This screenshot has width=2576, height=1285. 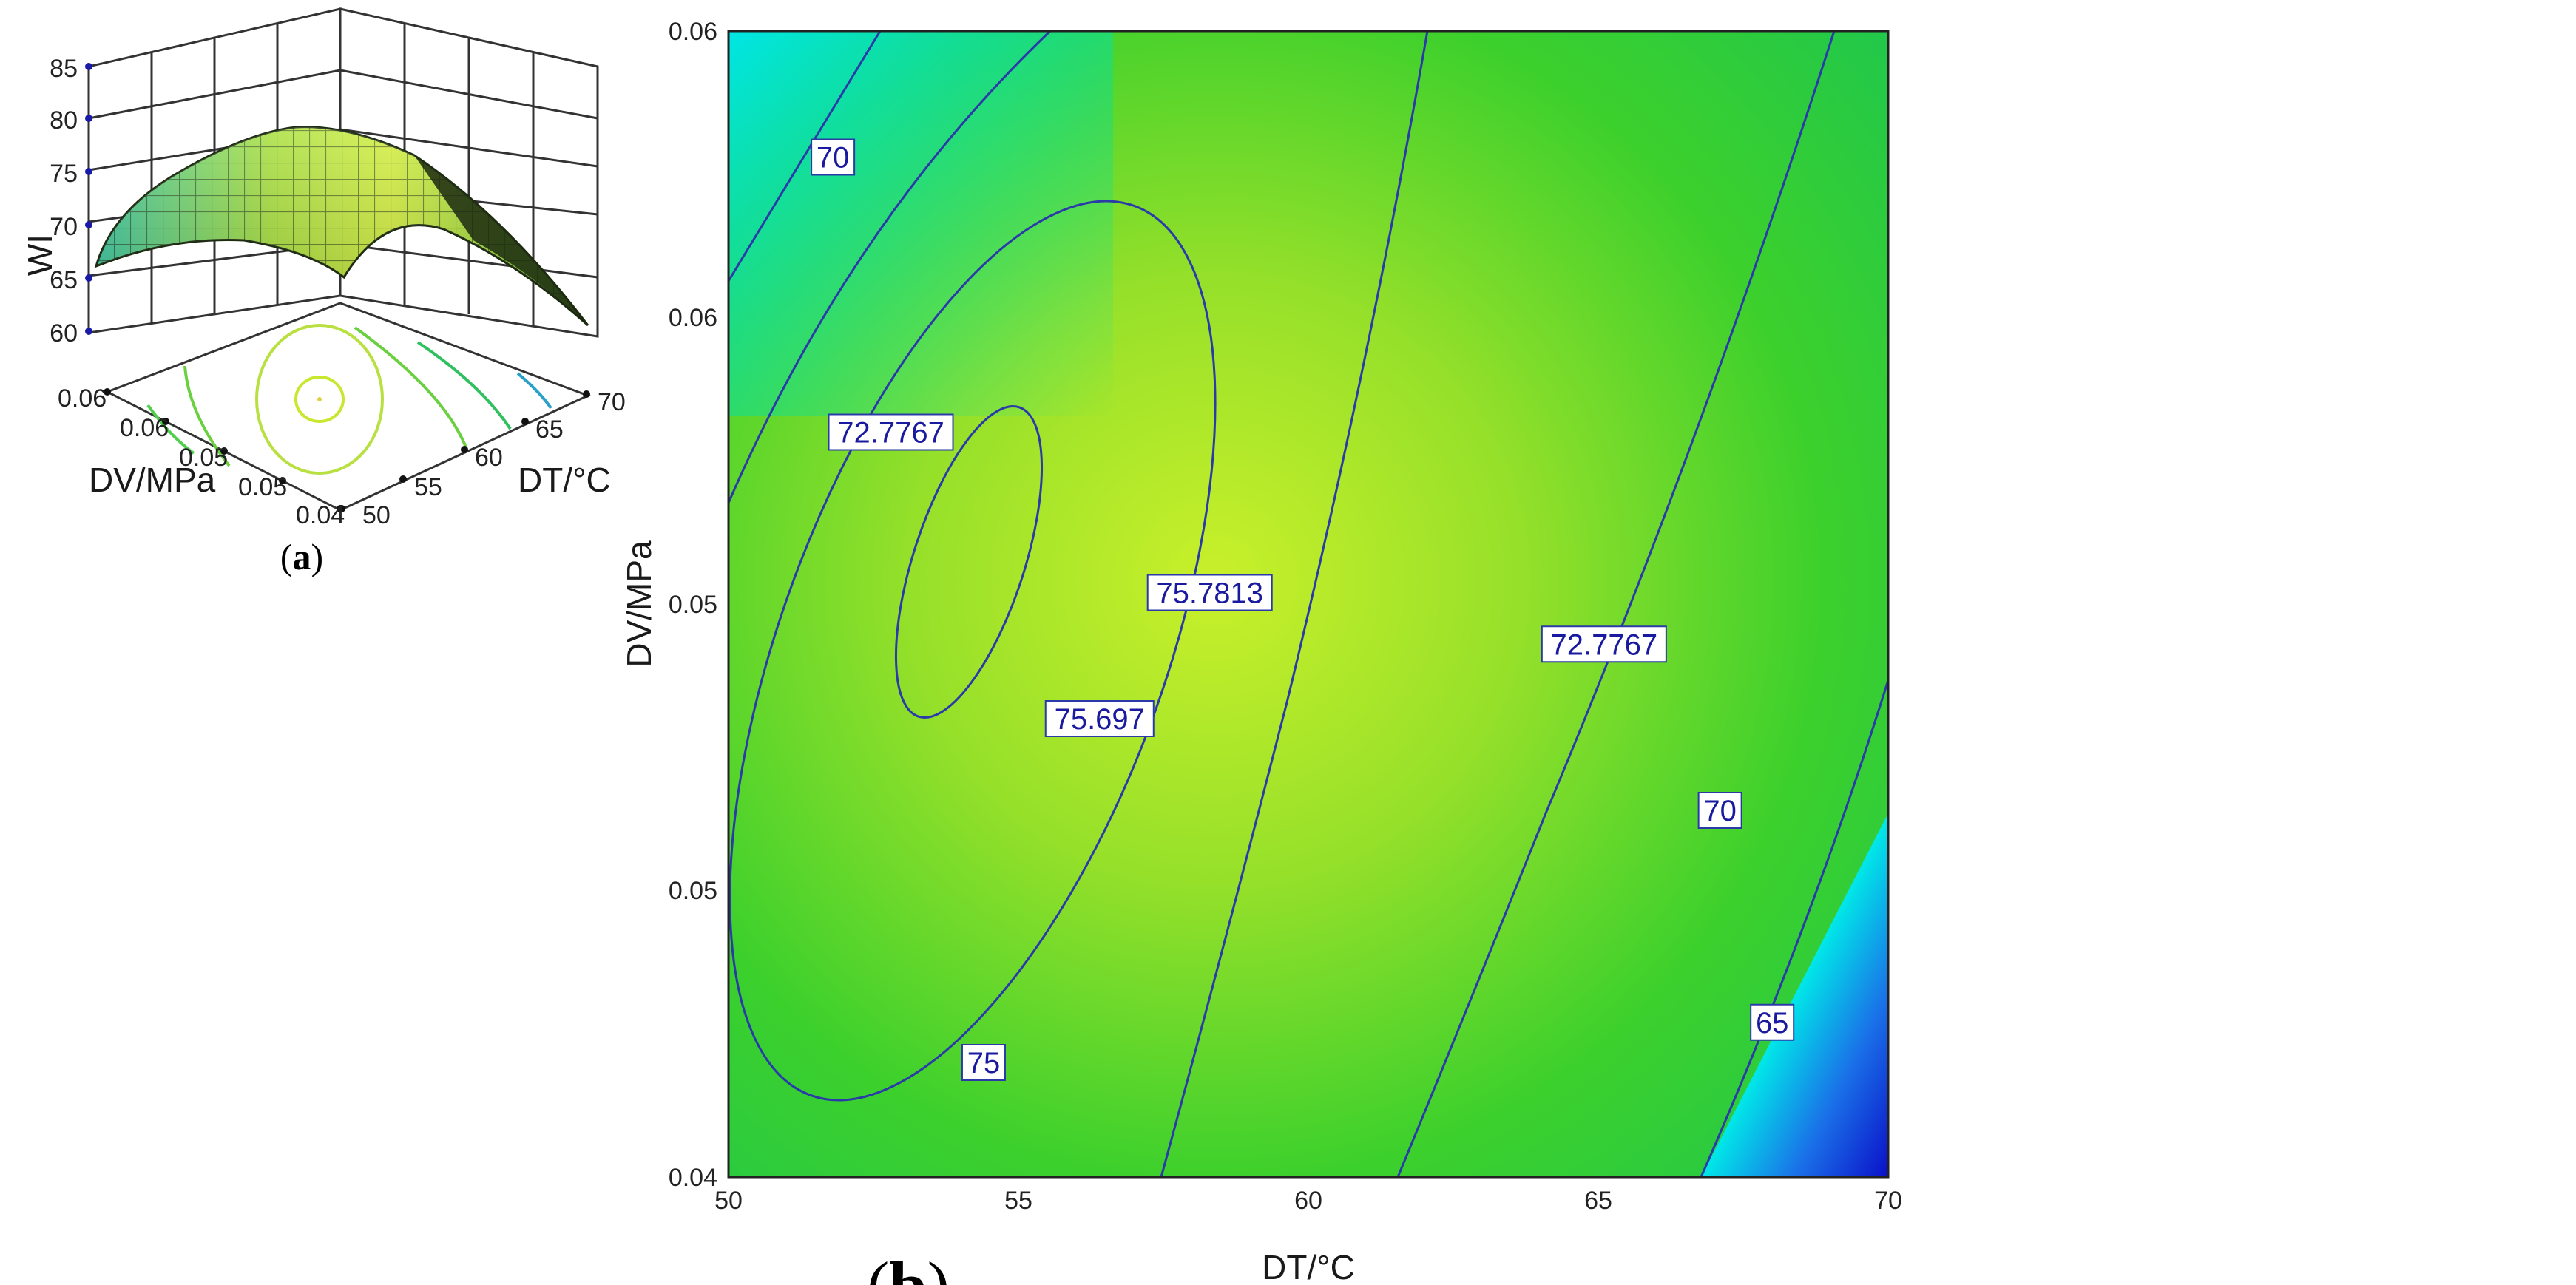 What do you see at coordinates (64, 69) in the screenshot?
I see `z-tick-label: 85` at bounding box center [64, 69].